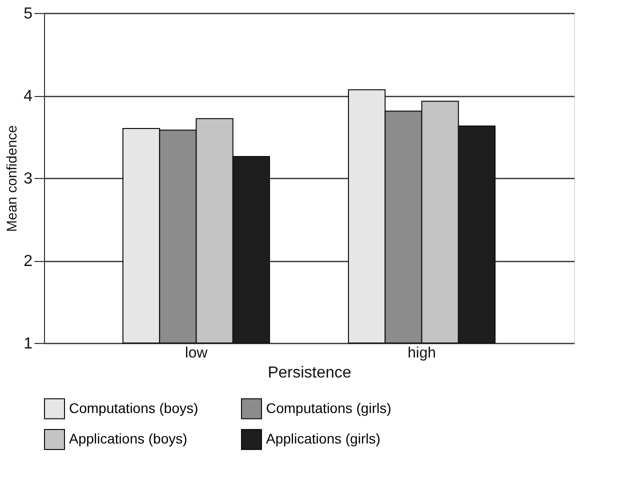  Describe the element at coordinates (133, 408) in the screenshot. I see `legend-label: Computations (boys)` at that location.